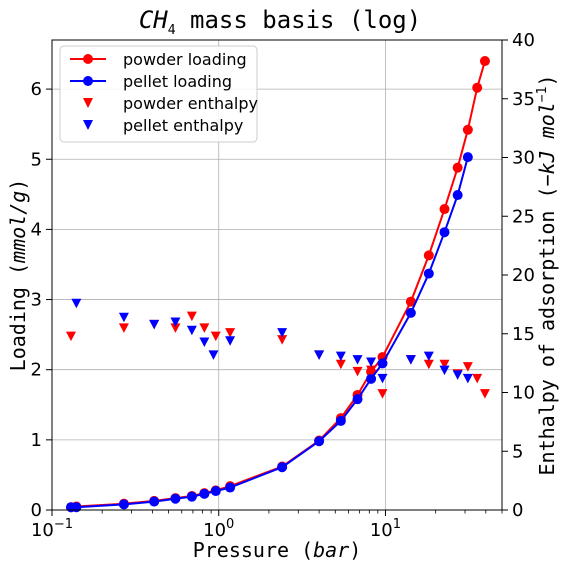 Image resolution: width=568 pixels, height=569 pixels. I want to click on legend-box, so click(158, 94).